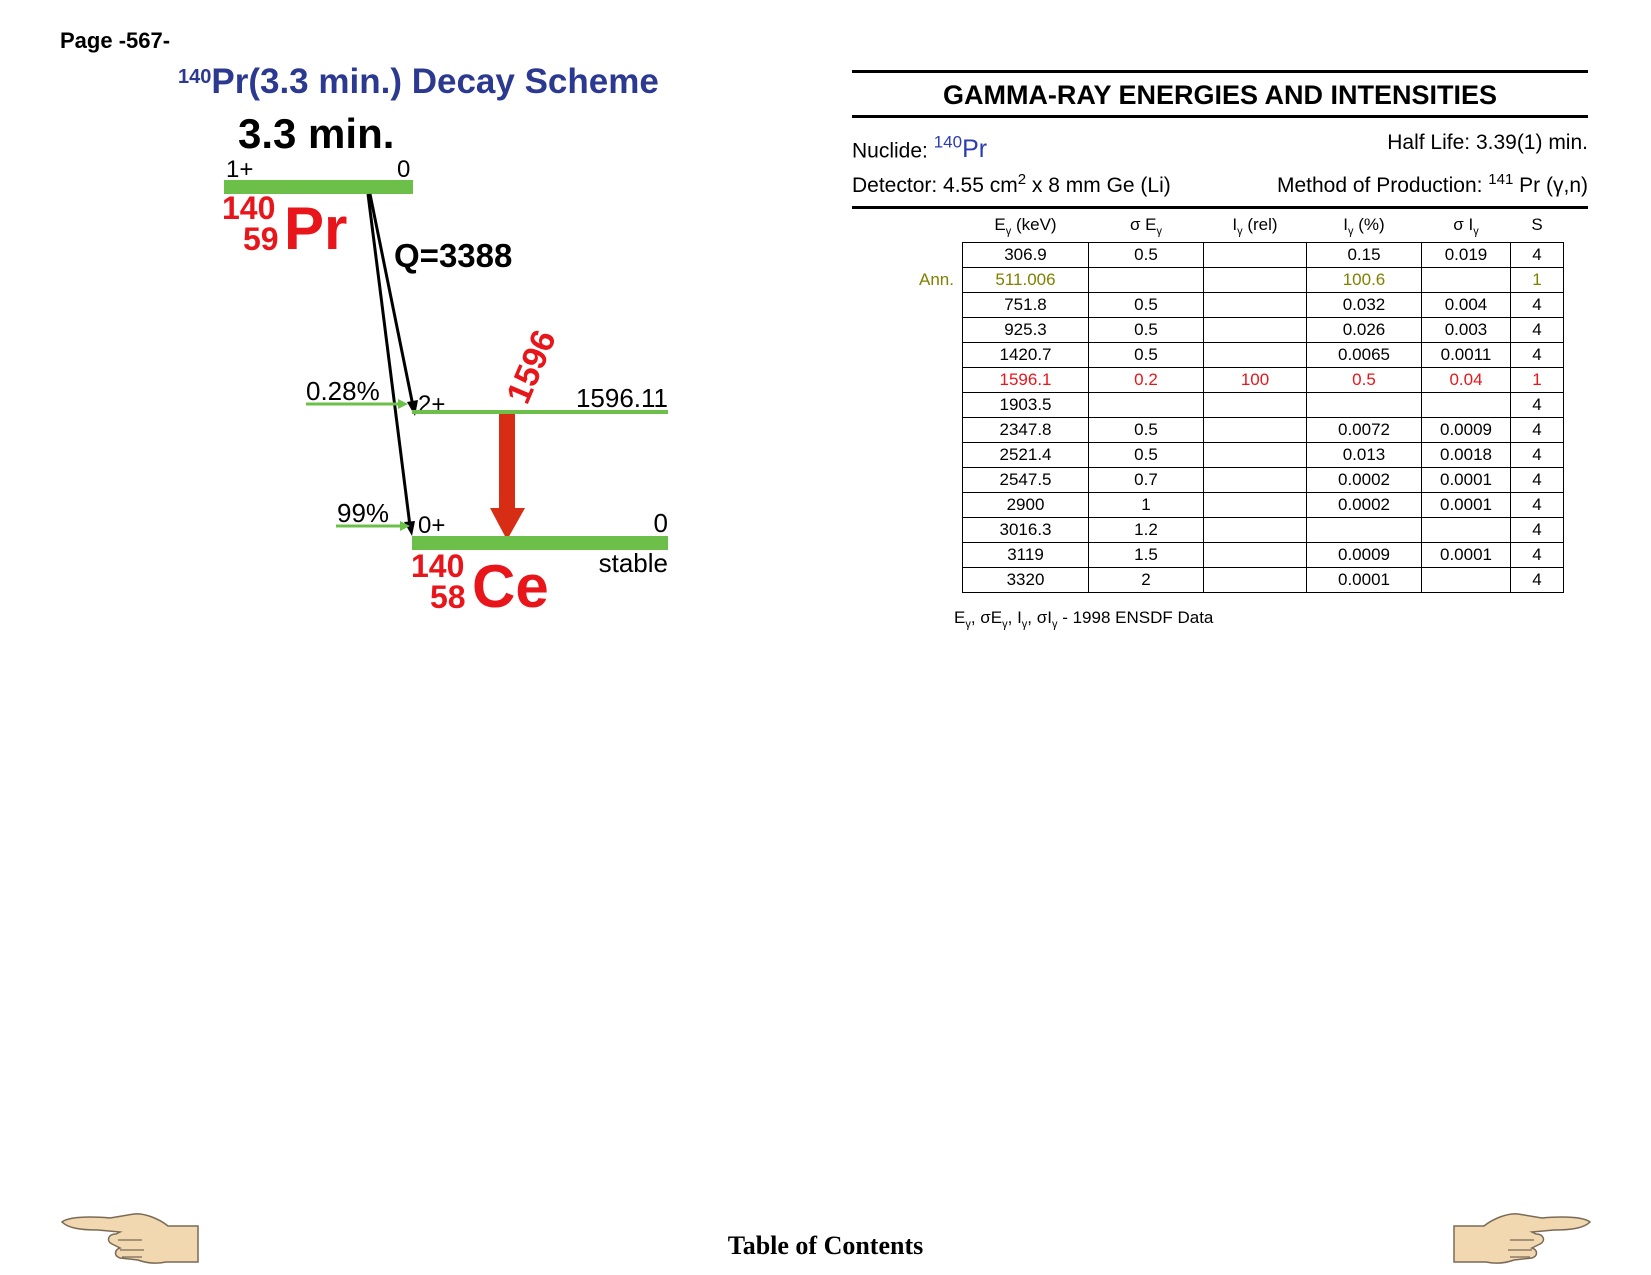 The width and height of the screenshot is (1651, 1275). Describe the element at coordinates (1146, 505) in the screenshot. I see `cell-energy-uncertainty: 1` at that location.